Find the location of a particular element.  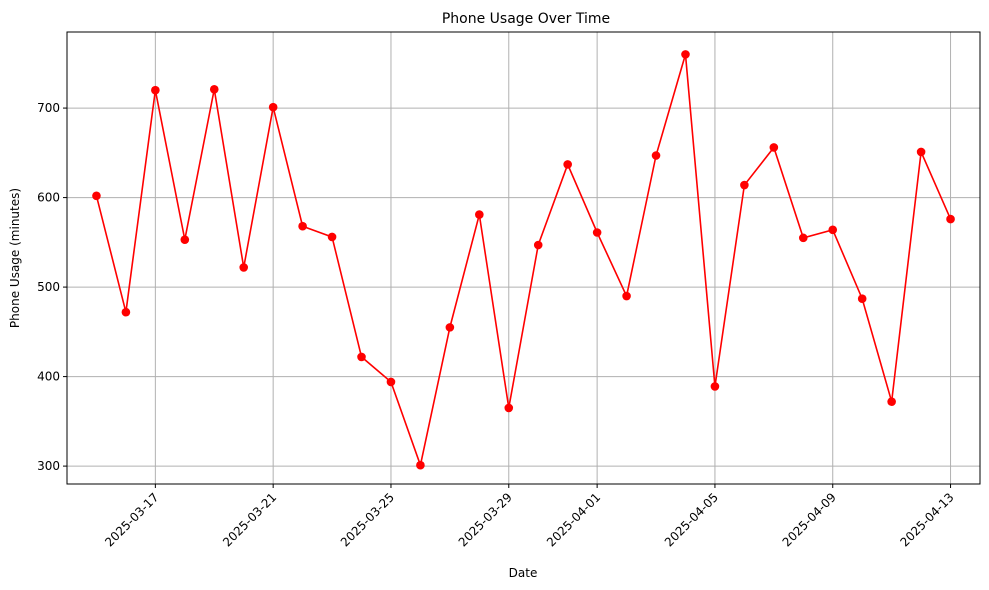

y-axis-ticks: 300 400 500 600 700 is located at coordinates (52, 287).